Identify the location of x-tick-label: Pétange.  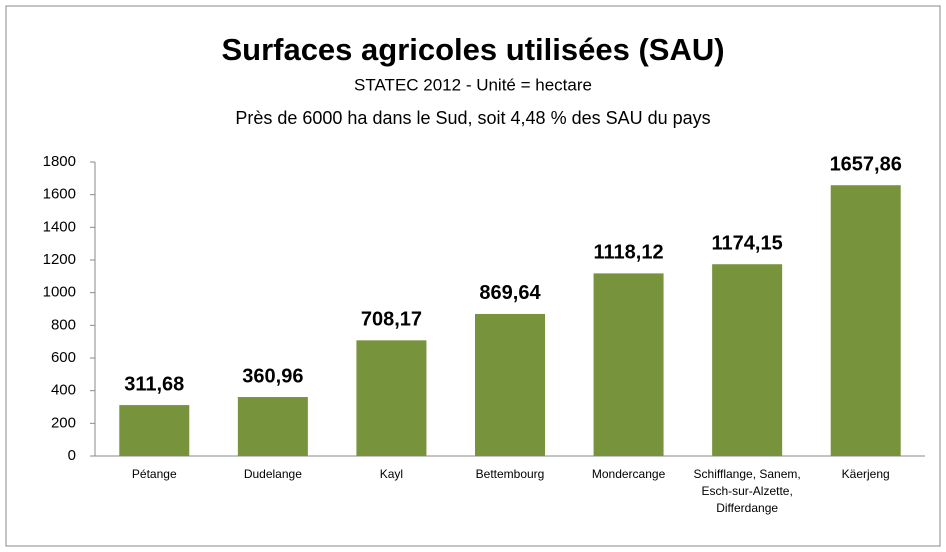
(154, 474).